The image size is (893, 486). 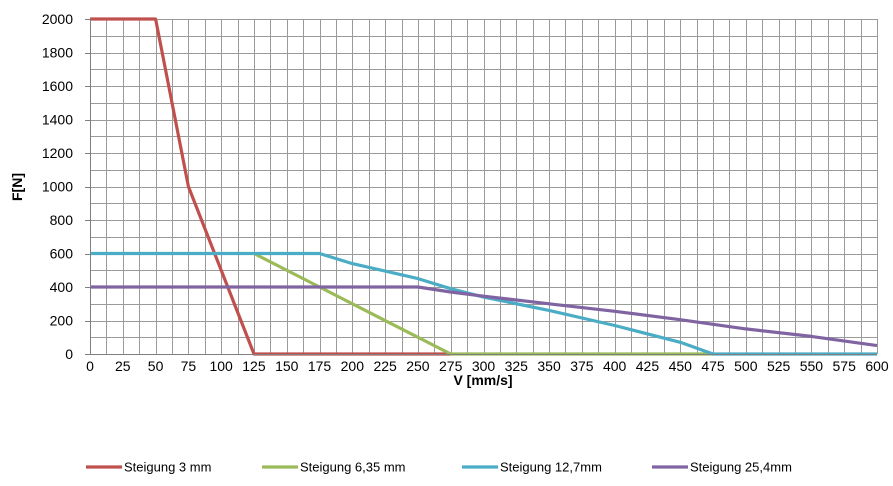 I want to click on x-tick-label: 300, so click(x=484, y=366).